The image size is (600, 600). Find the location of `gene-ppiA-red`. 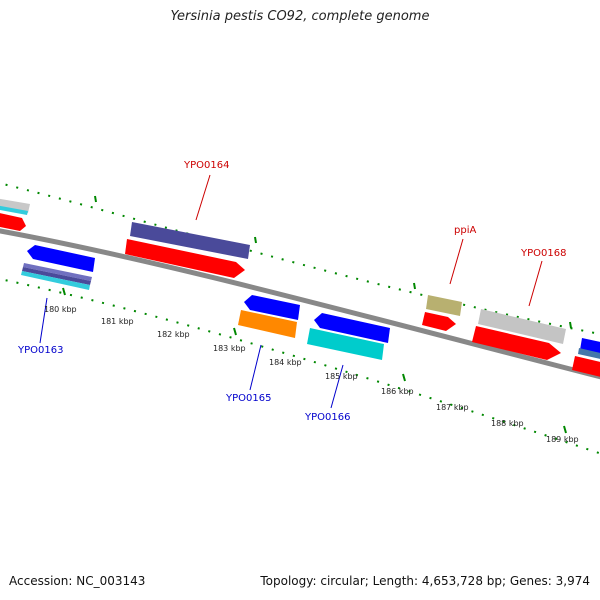

gene-ppiA-red is located at coordinates (439, 321).